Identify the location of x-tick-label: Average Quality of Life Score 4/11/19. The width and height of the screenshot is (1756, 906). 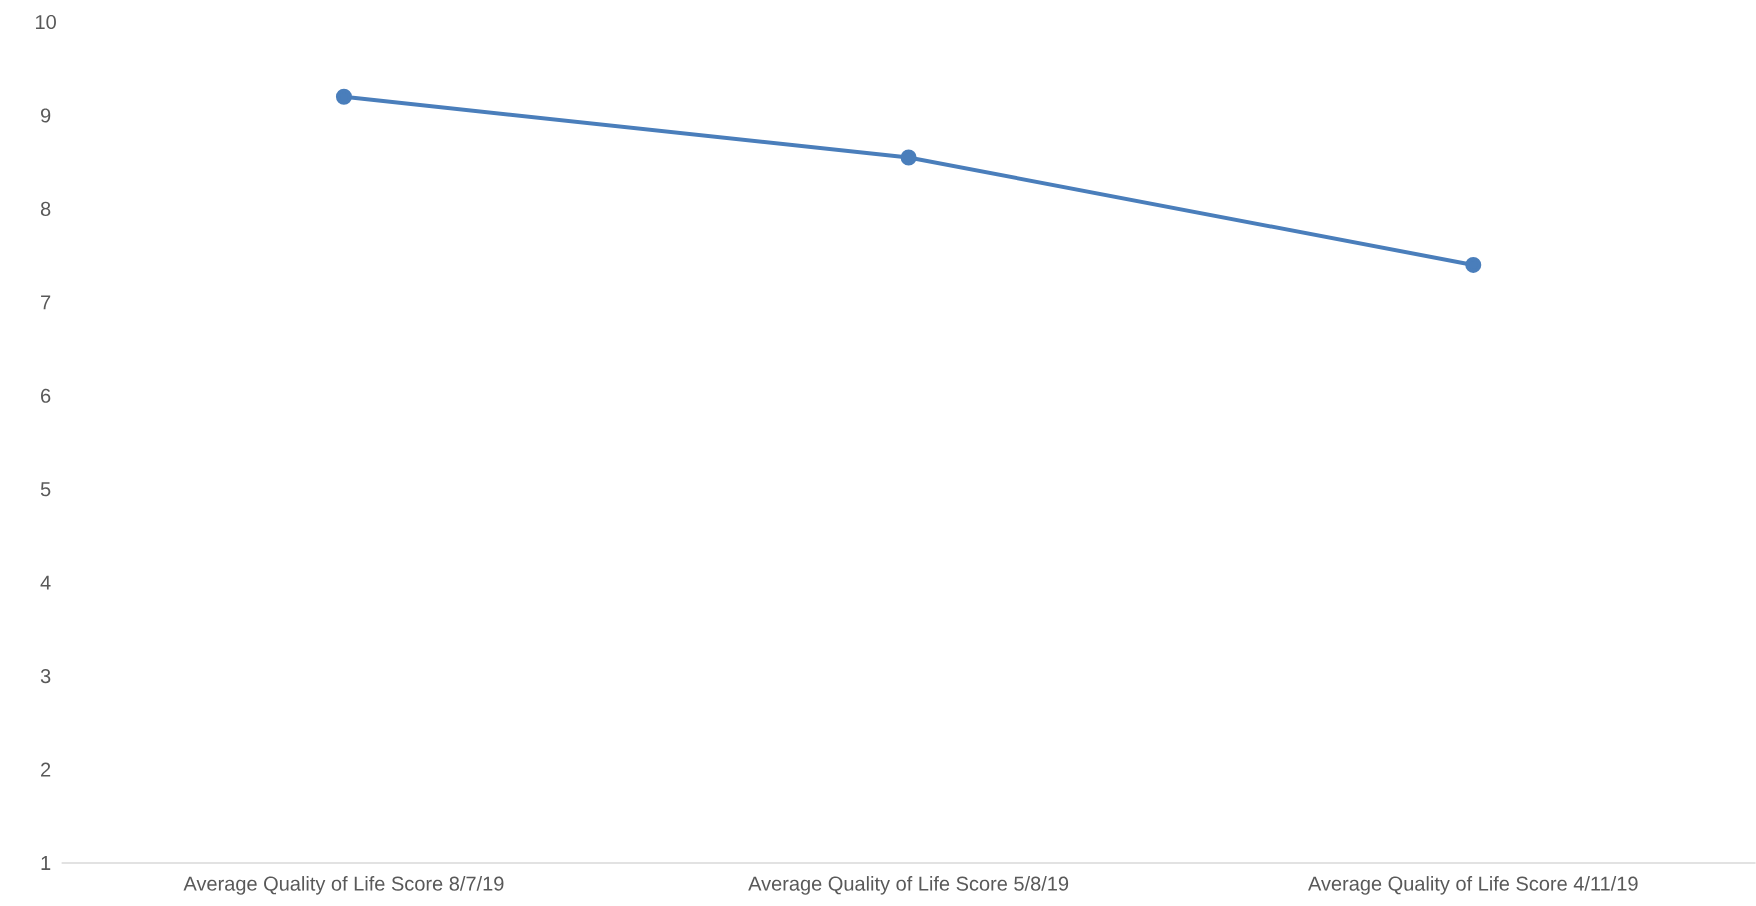
(1473, 885).